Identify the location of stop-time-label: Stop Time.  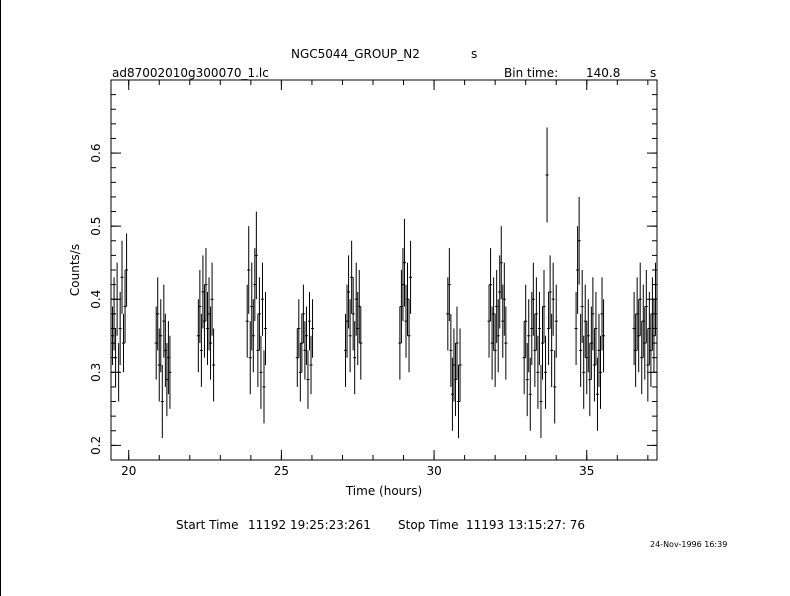
(428, 525).